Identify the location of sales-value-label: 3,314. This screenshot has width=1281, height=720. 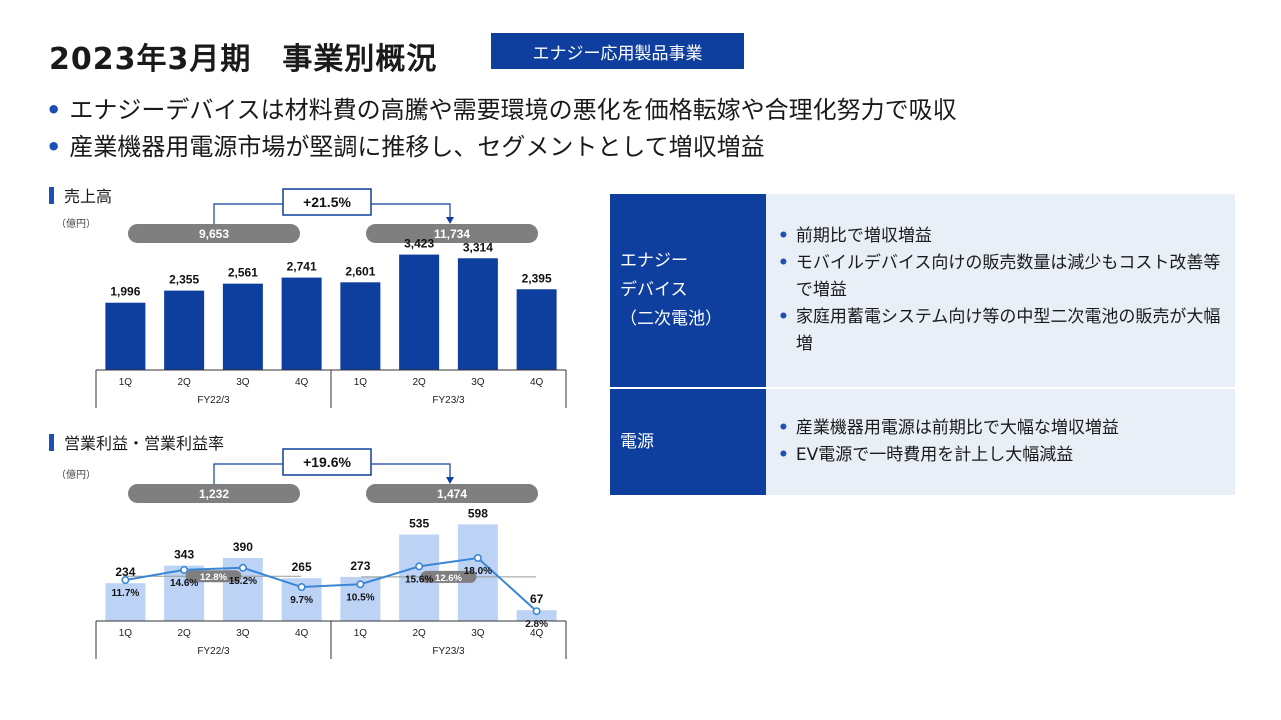
(478, 247).